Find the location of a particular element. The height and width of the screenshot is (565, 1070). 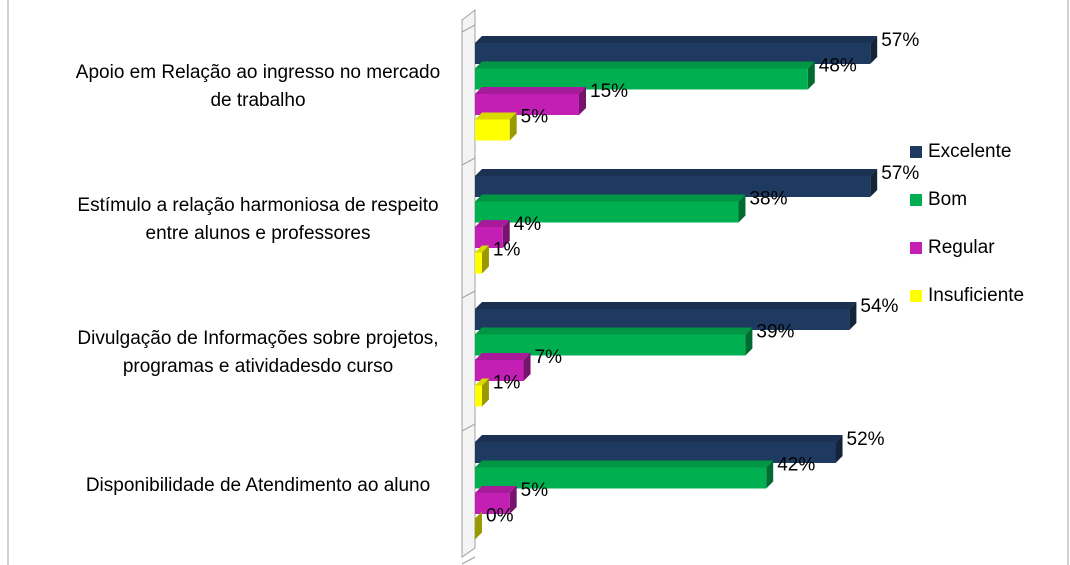

value-label: 52% is located at coordinates (866, 439).